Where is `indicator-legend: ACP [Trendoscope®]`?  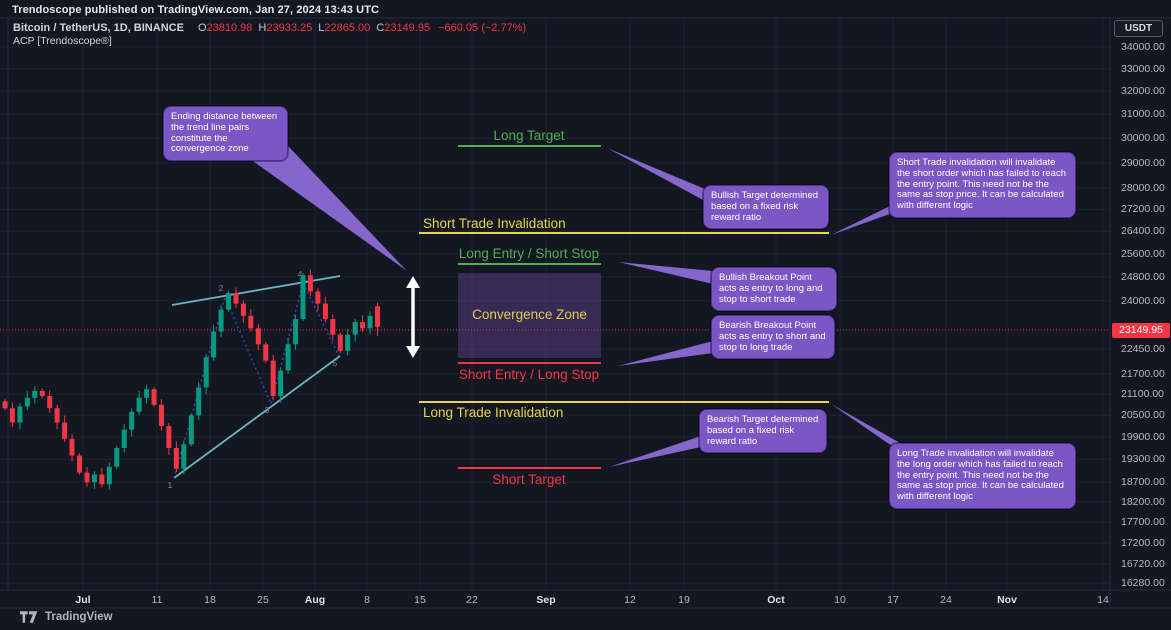 indicator-legend: ACP [Trendoscope®] is located at coordinates (62, 41).